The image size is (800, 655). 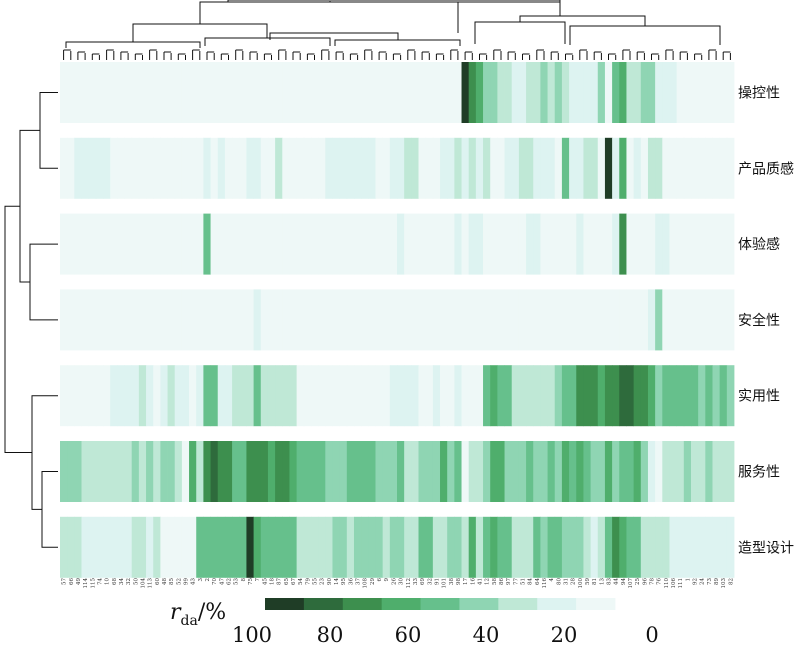 What do you see at coordinates (323, 581) in the screenshot?
I see `column-label: 23` at bounding box center [323, 581].